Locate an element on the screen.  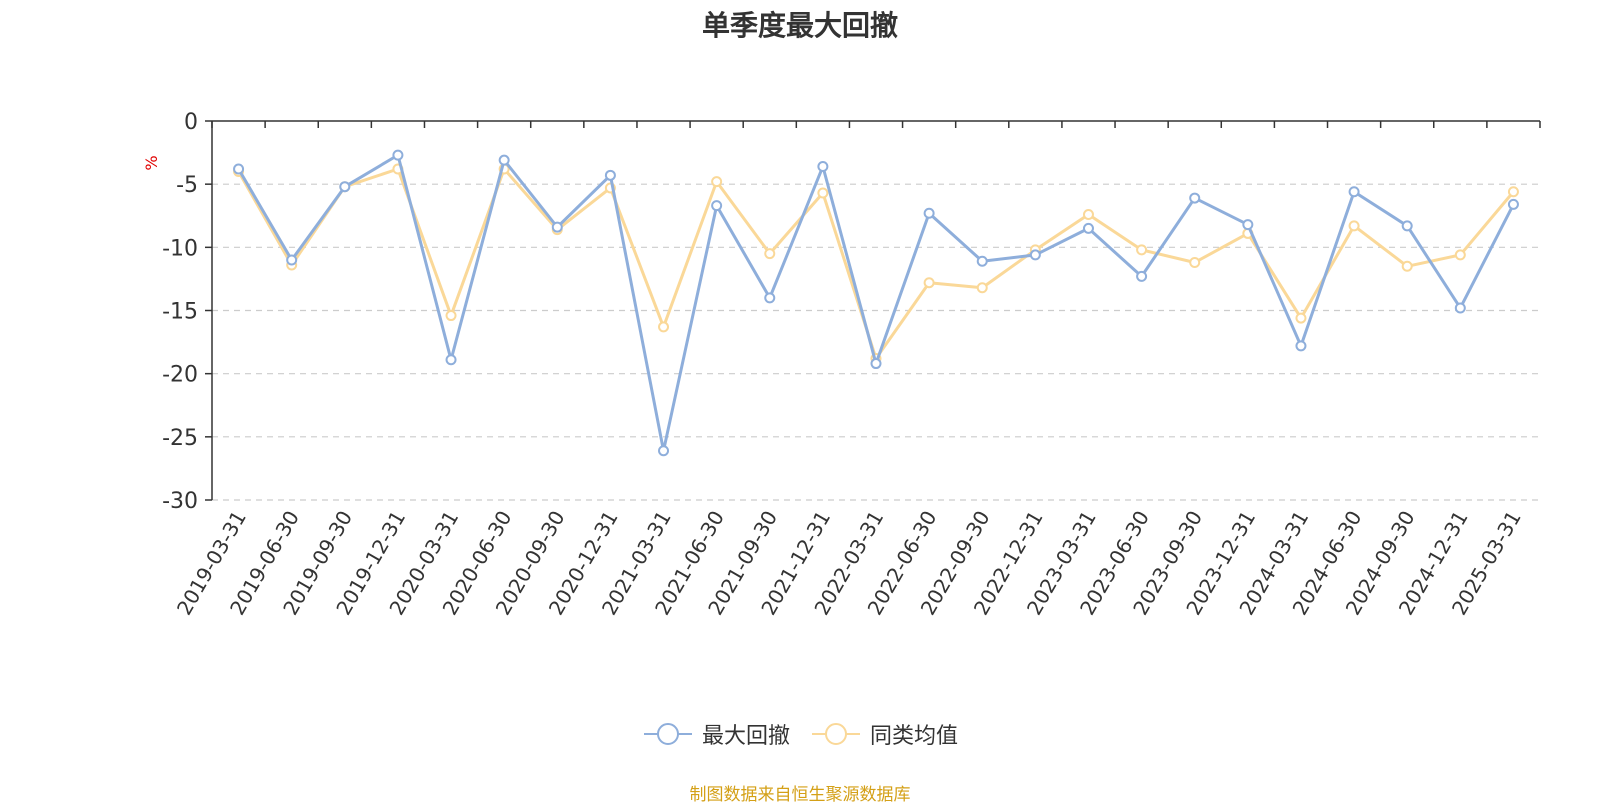
legend-item-0: 最大回撤 is located at coordinates (716, 734).